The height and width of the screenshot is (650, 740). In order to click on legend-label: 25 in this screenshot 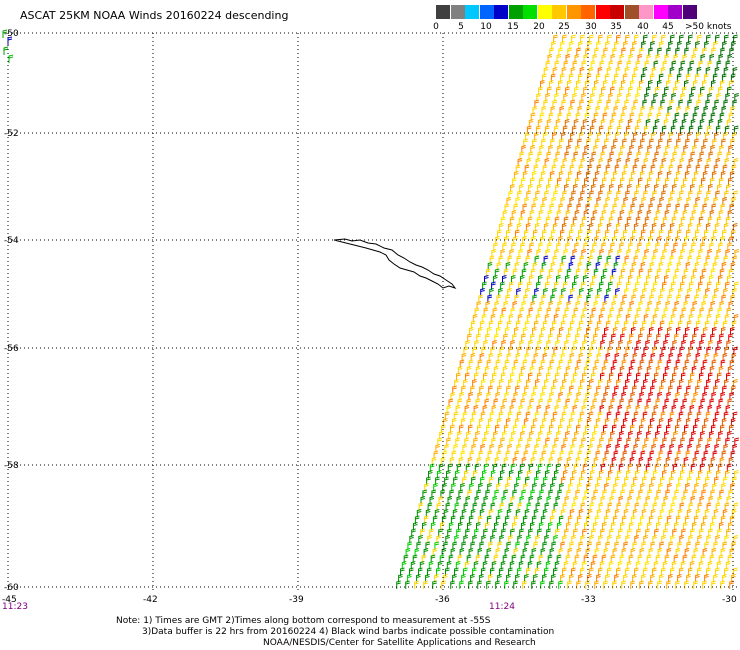, I will do `click(564, 27)`.